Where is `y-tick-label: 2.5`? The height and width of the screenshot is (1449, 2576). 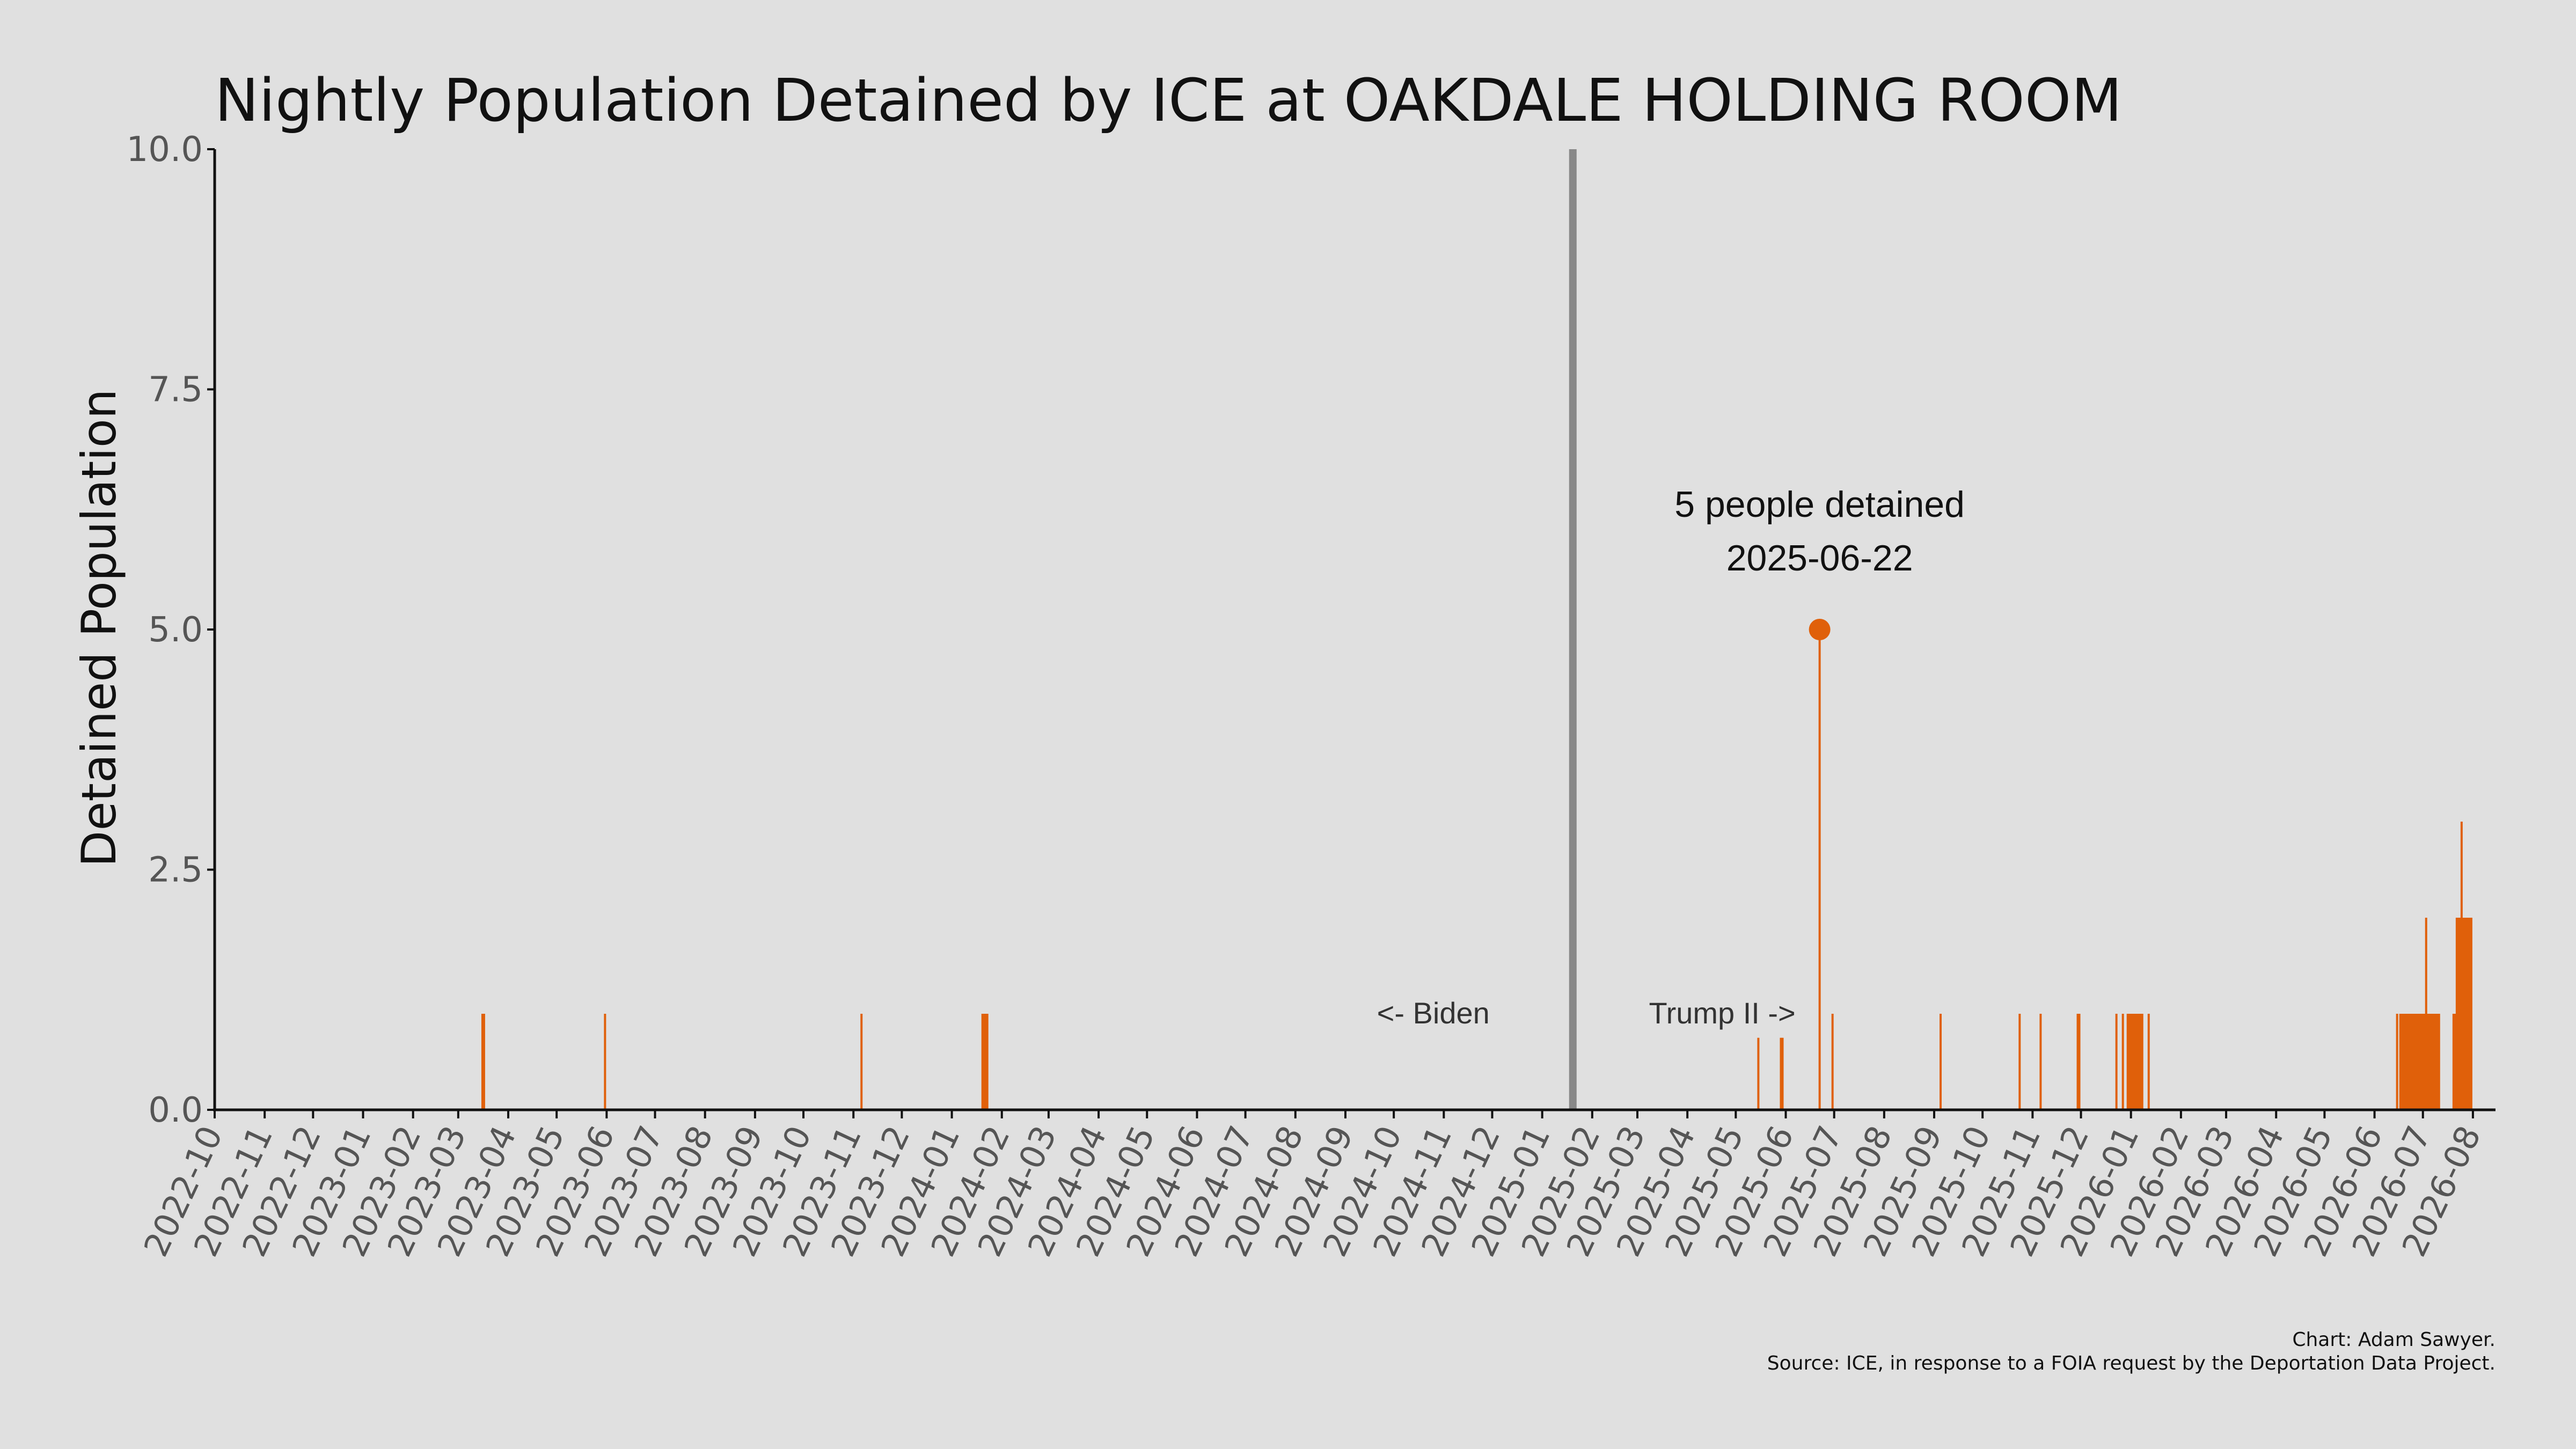
y-tick-label: 2.5 is located at coordinates (175, 870).